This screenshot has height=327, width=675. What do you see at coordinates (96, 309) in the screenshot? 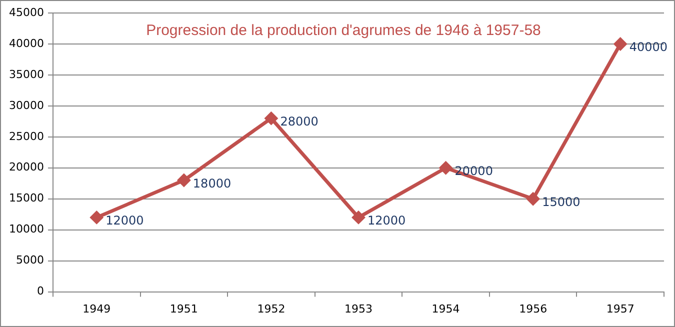
I see `x-tick-label: 1949` at bounding box center [96, 309].